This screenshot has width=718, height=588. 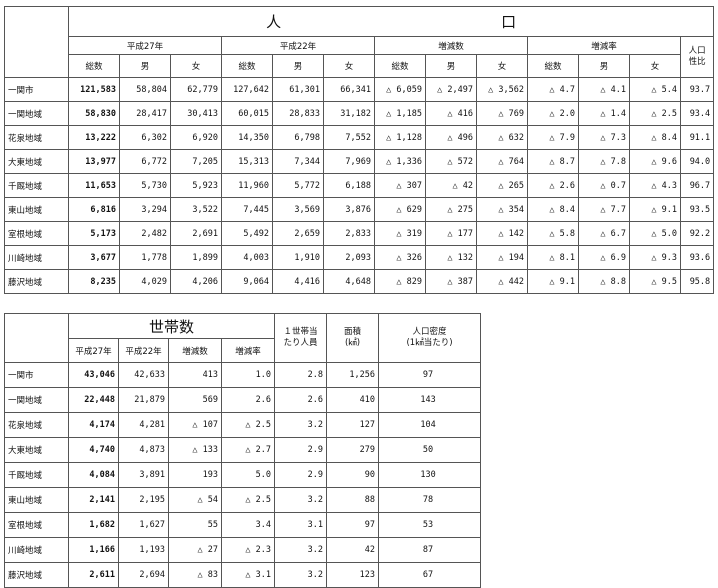 What do you see at coordinates (93, 525) in the screenshot?
I see `table-cell: 1,682` at bounding box center [93, 525].